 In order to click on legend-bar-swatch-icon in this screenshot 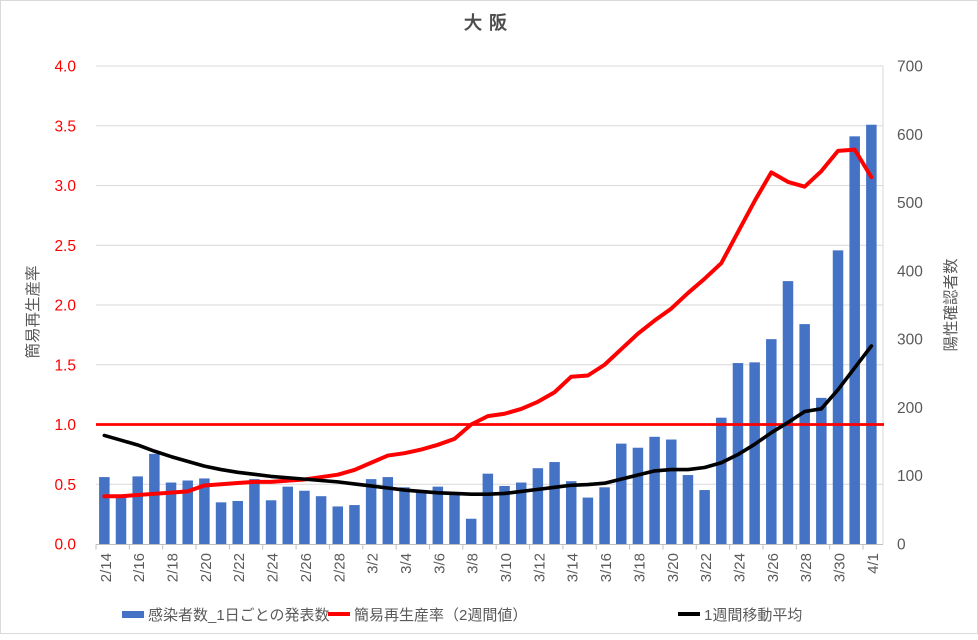, I will do `click(133, 614)`.